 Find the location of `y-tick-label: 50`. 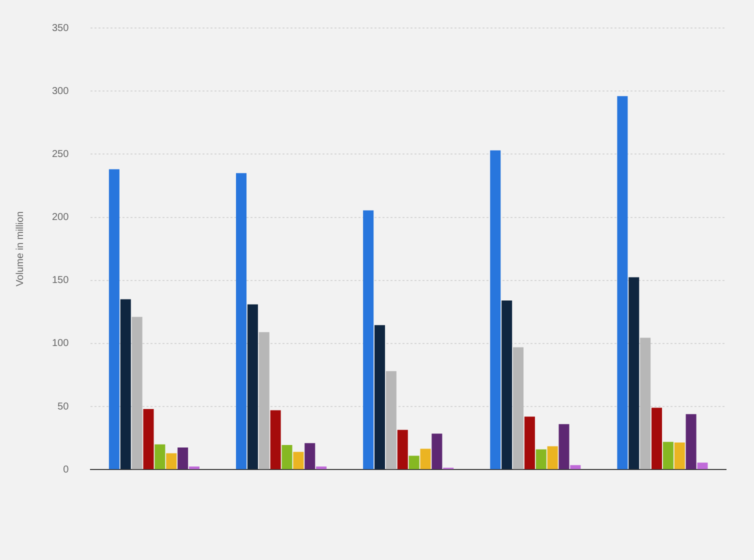

y-tick-label: 50 is located at coordinates (64, 406).